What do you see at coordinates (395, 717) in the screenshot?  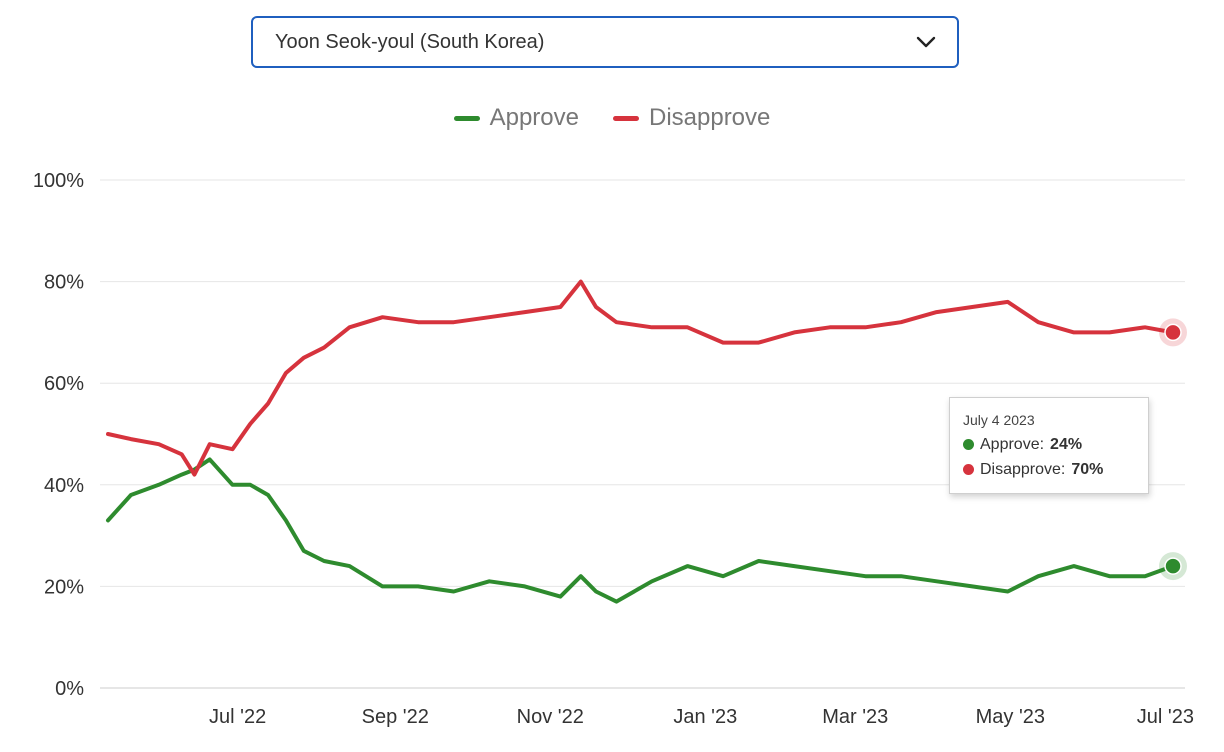 I see `x-tick-label: Sep '22` at bounding box center [395, 717].